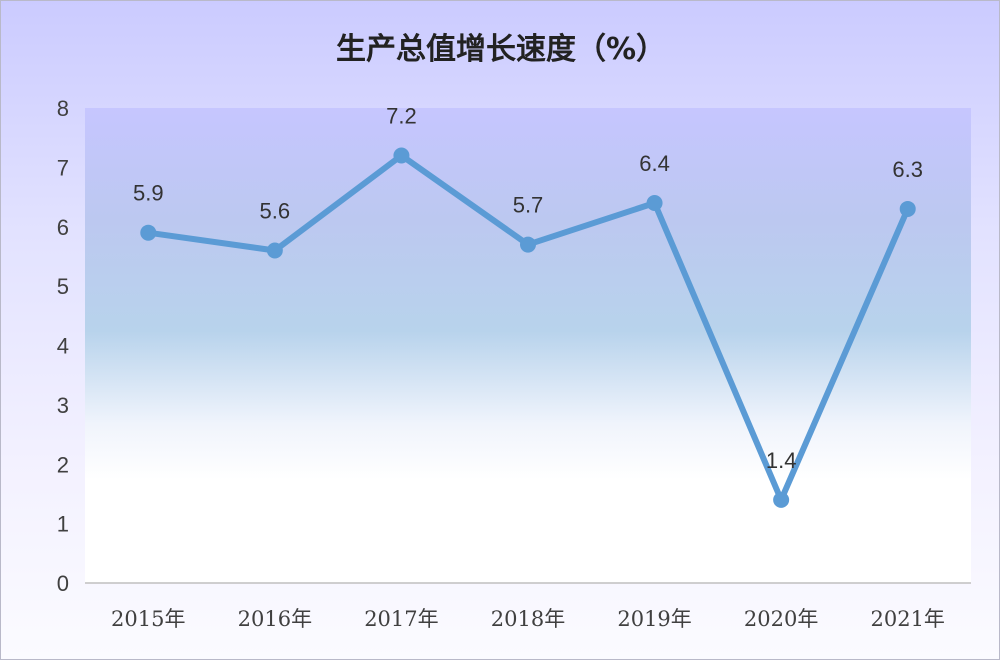 The width and height of the screenshot is (1000, 661). Describe the element at coordinates (528, 619) in the screenshot. I see `x-tick-label: 2018年` at that location.